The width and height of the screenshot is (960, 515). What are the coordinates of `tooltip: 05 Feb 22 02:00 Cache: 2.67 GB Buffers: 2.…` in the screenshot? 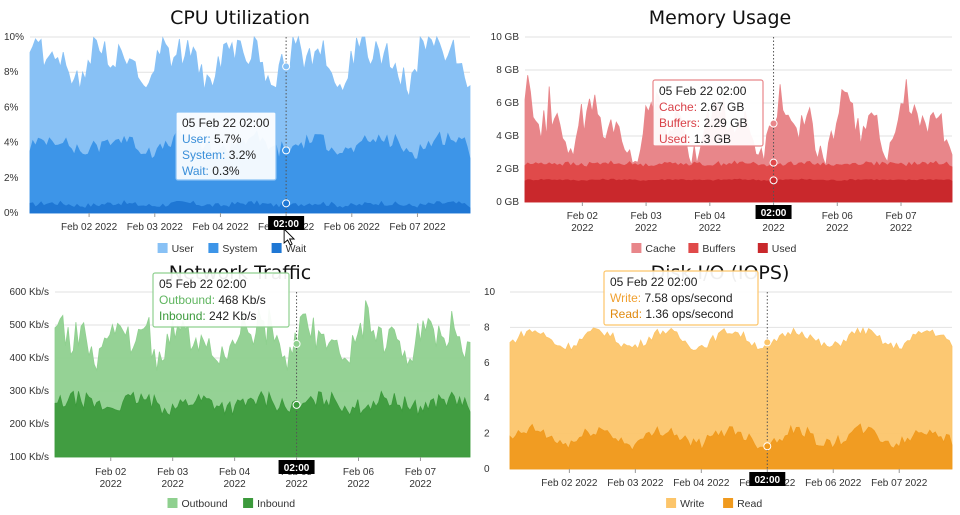 It's located at (708, 113).